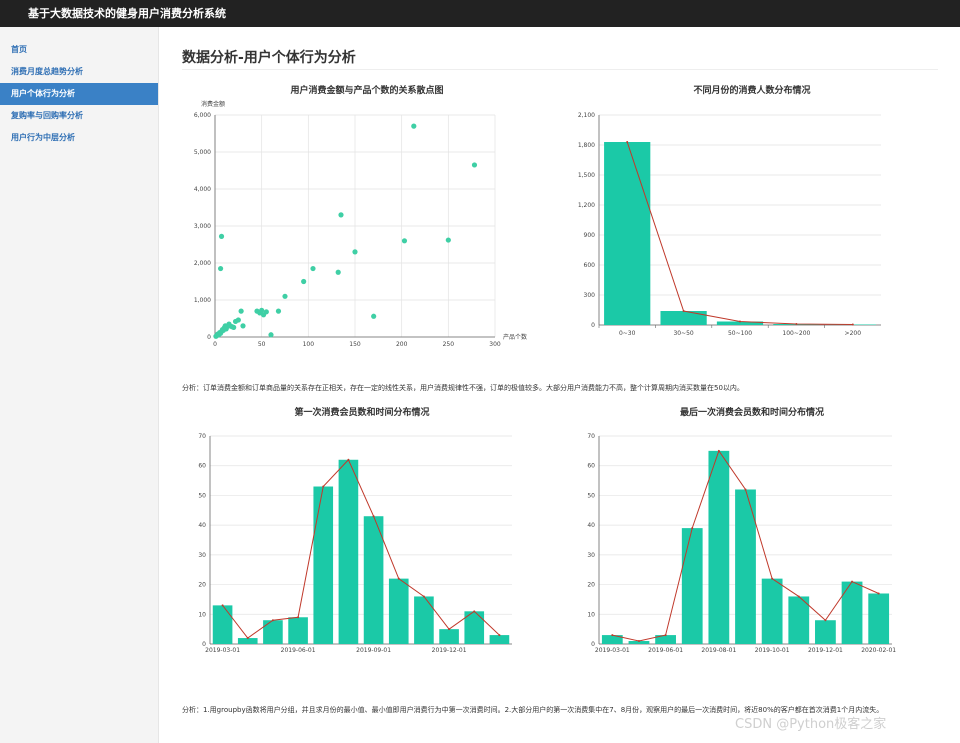 The image size is (960, 743). I want to click on watermark: CSDN @Python极客之家, so click(811, 724).